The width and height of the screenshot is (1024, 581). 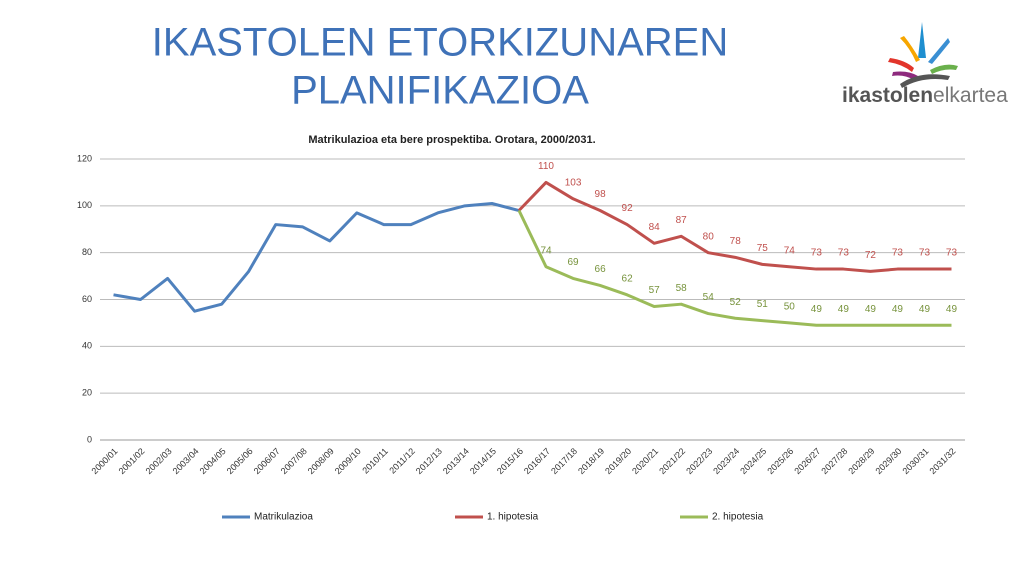 I want to click on data-label: 75, so click(x=763, y=248).